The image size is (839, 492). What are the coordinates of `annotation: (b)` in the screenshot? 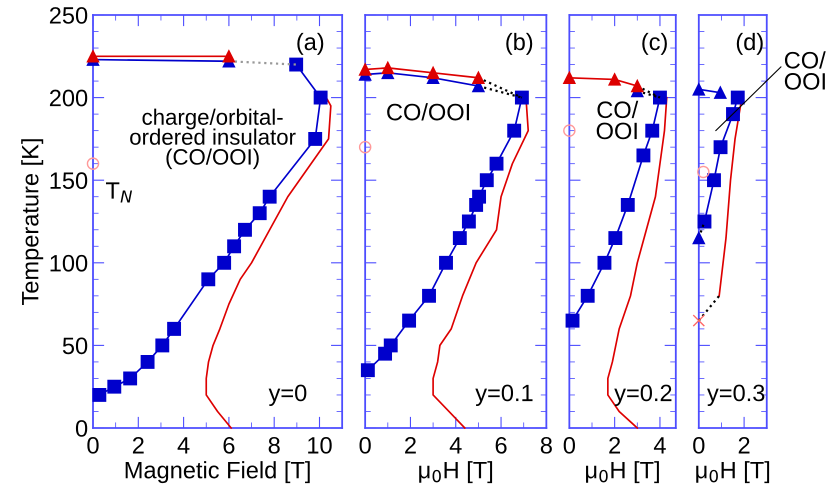 It's located at (519, 43).